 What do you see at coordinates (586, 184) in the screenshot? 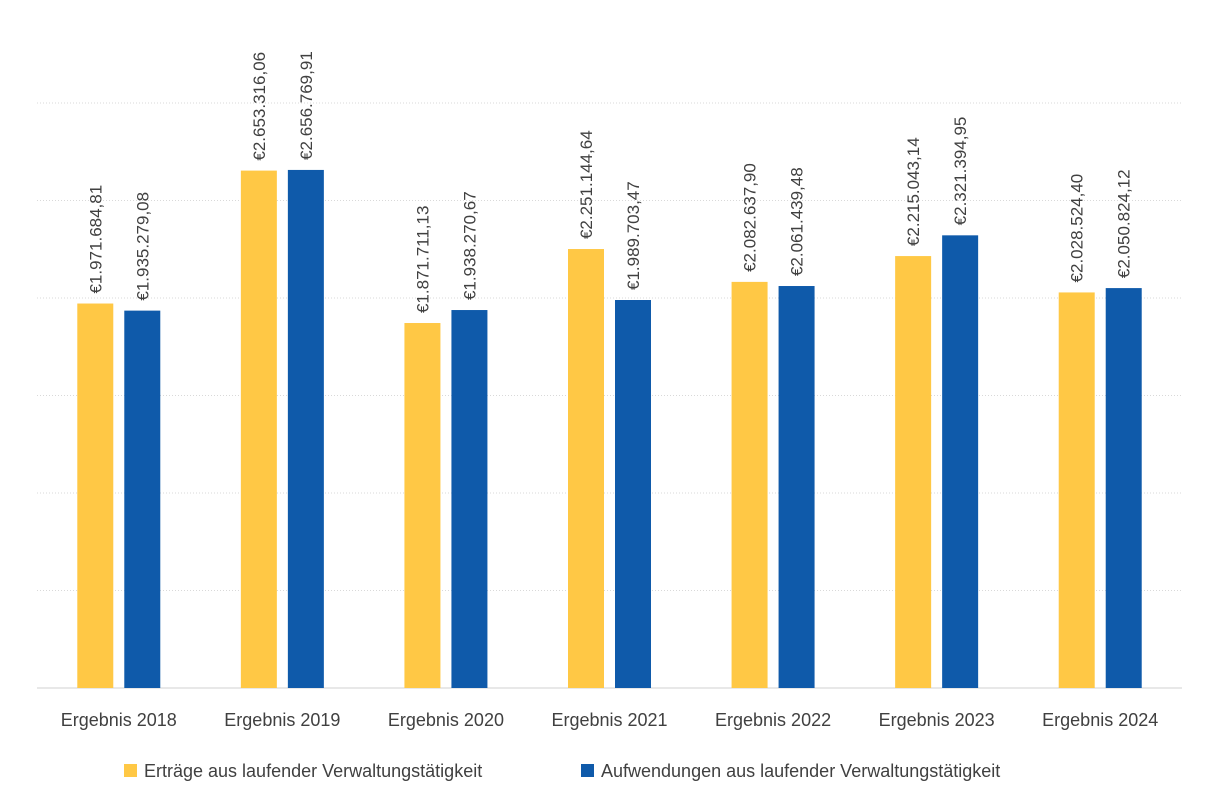
I see `data-label-ertraege-4: €2.251.144,64` at bounding box center [586, 184].